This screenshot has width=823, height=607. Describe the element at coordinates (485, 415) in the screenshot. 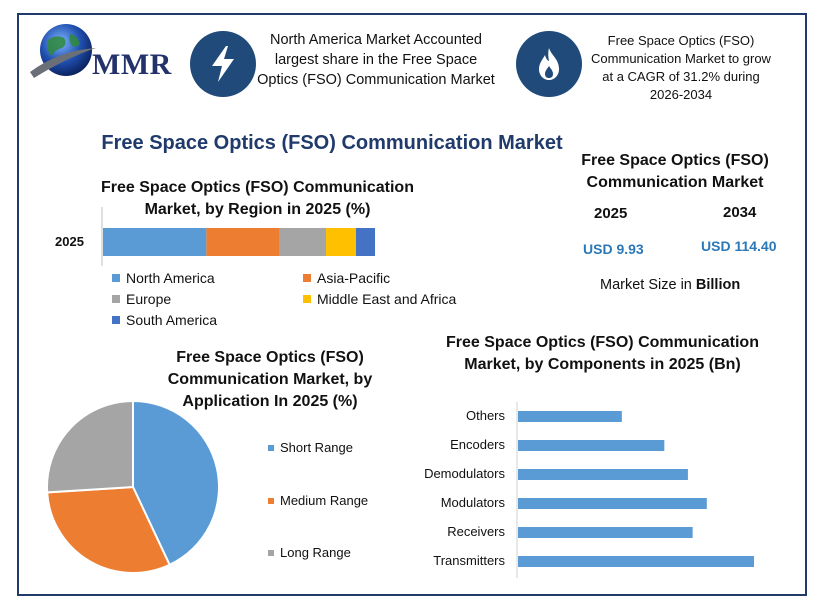

I see `component-label-others: Others` at that location.